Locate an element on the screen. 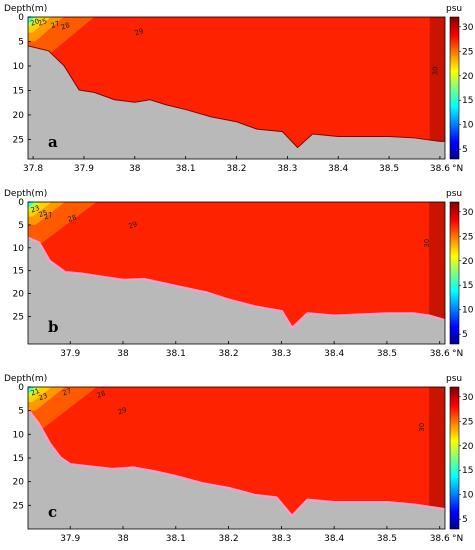  x-tick-label: 37.8 is located at coordinates (33, 169).